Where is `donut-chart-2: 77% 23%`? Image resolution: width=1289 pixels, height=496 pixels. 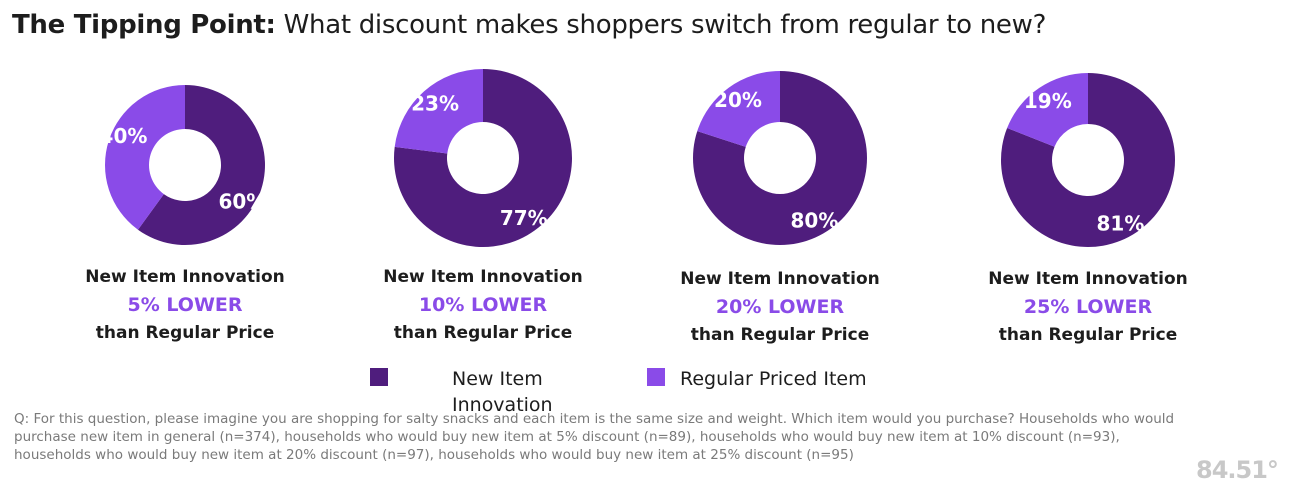 donut-chart-2: 77% 23% is located at coordinates (483, 158).